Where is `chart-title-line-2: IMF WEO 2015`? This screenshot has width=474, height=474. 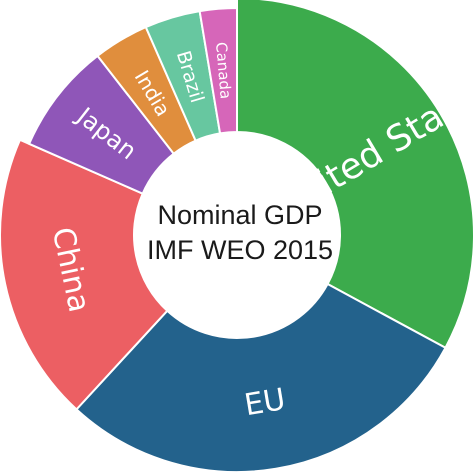
chart-title-line-2: IMF WEO 2015 is located at coordinates (240, 250).